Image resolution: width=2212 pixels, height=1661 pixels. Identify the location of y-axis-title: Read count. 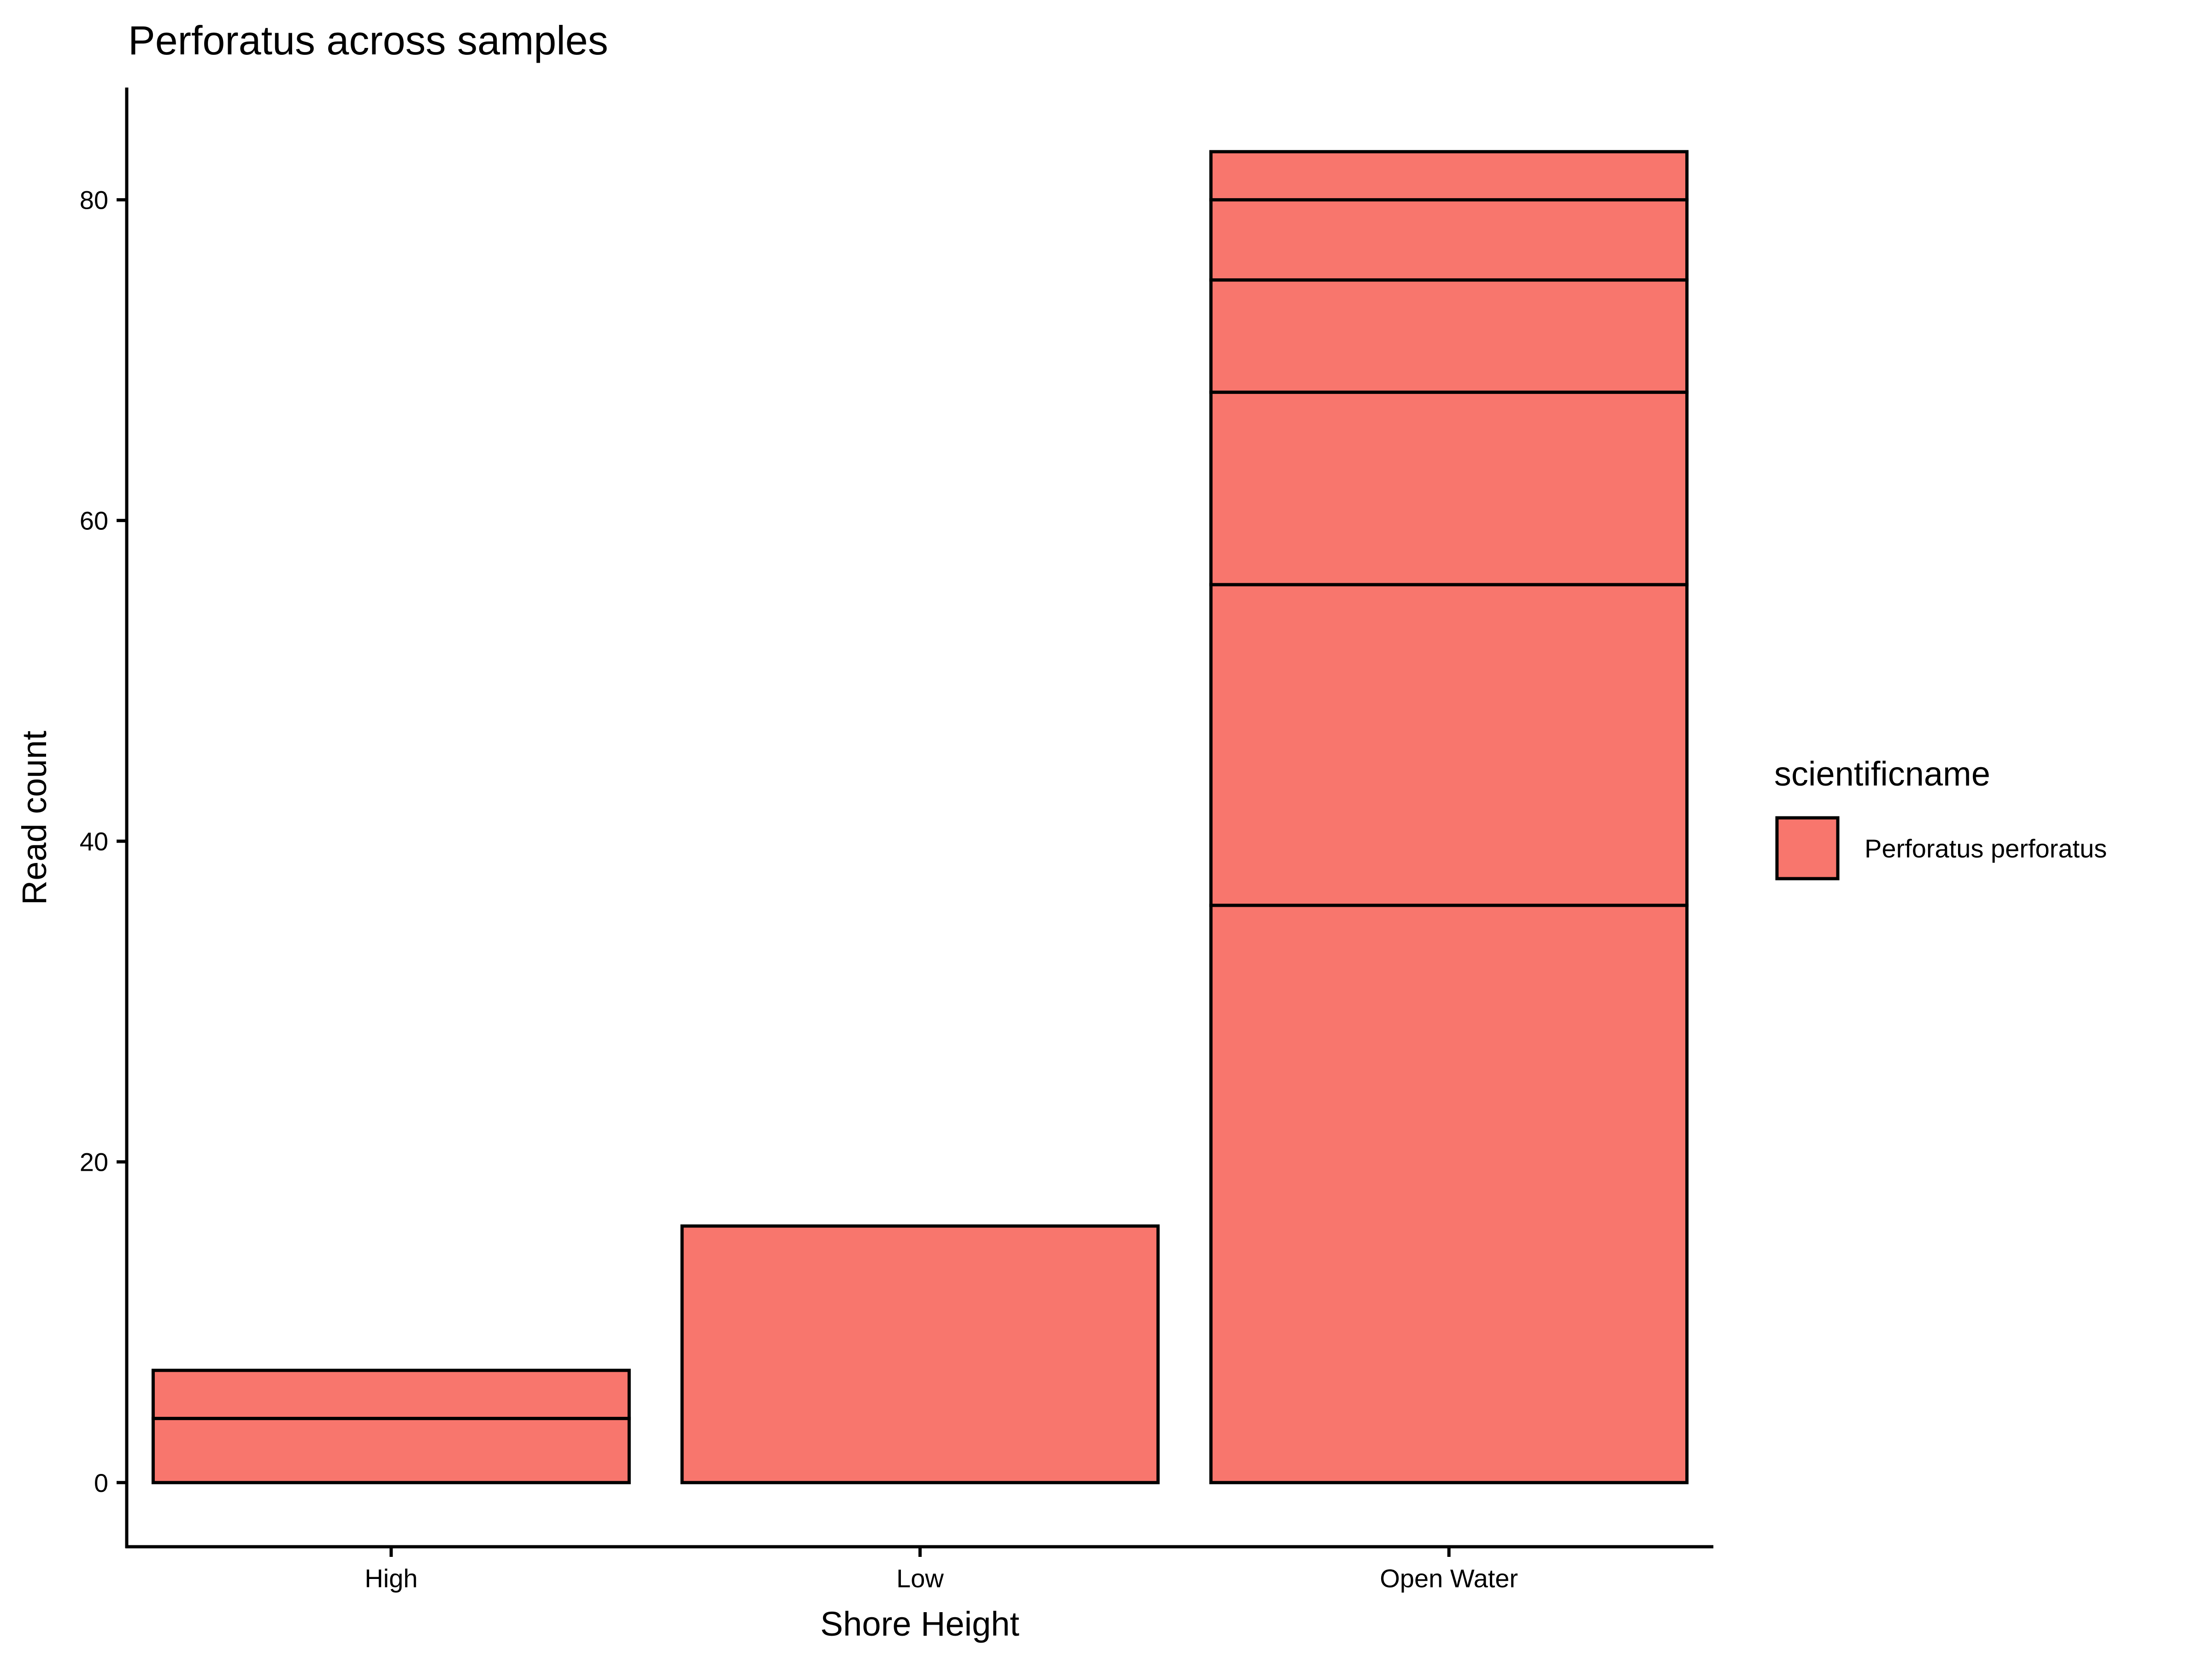
(34, 817).